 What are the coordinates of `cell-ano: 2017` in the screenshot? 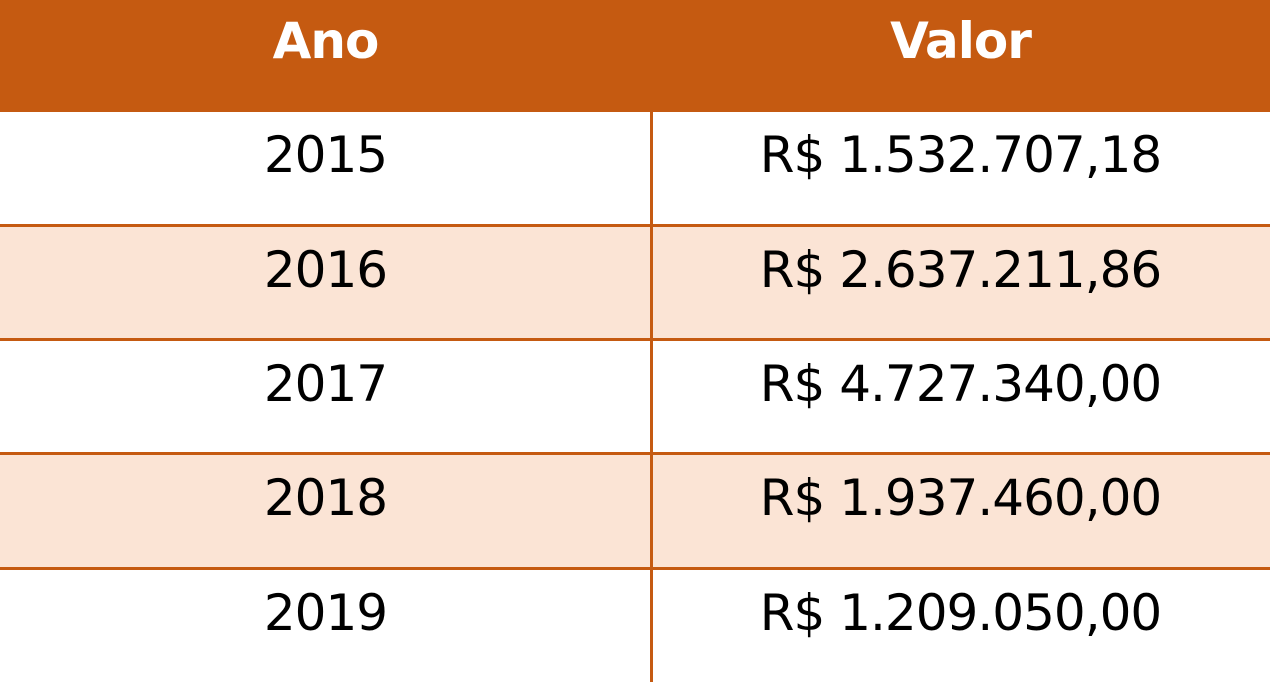 It's located at (325, 384).